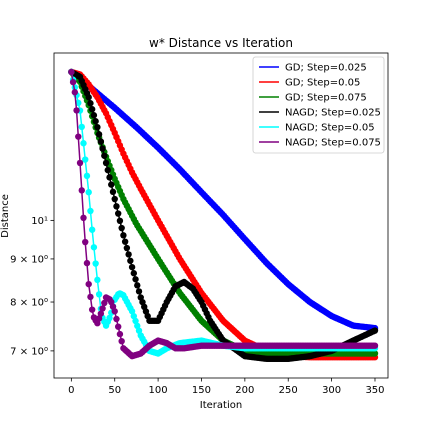  I want to click on legend-label: NAGD; Step=0.025, so click(333, 113).